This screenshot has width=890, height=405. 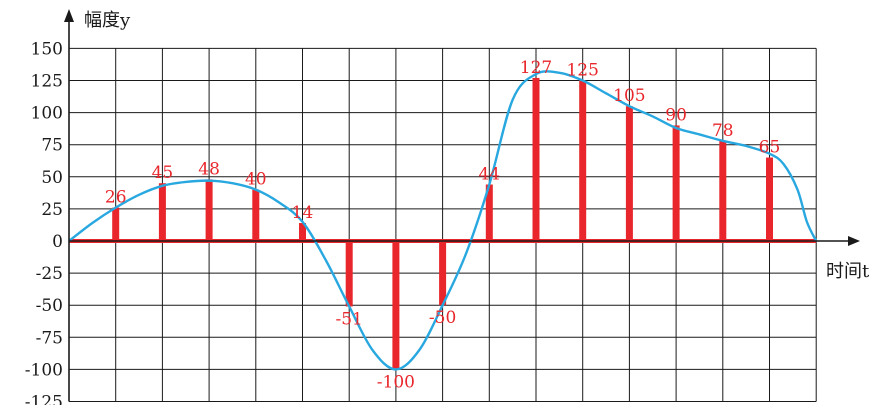 I want to click on data-label: -100, so click(x=396, y=382).